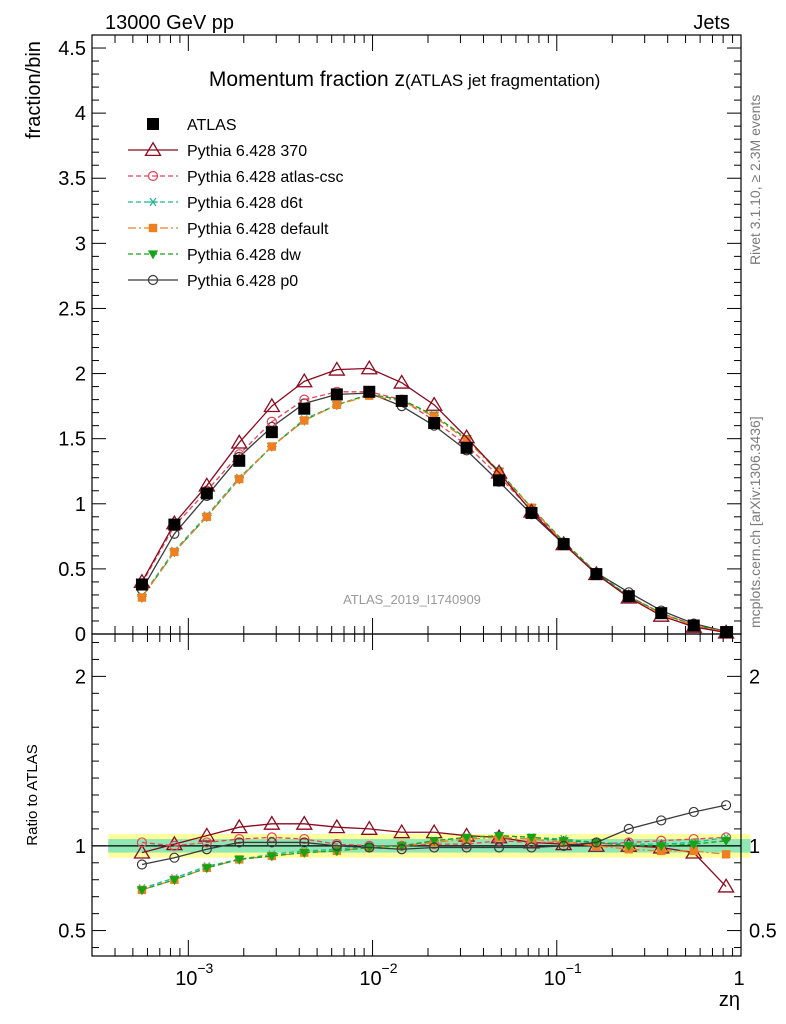  I want to click on legend-label: Pythia 6.428 default, so click(258, 229).